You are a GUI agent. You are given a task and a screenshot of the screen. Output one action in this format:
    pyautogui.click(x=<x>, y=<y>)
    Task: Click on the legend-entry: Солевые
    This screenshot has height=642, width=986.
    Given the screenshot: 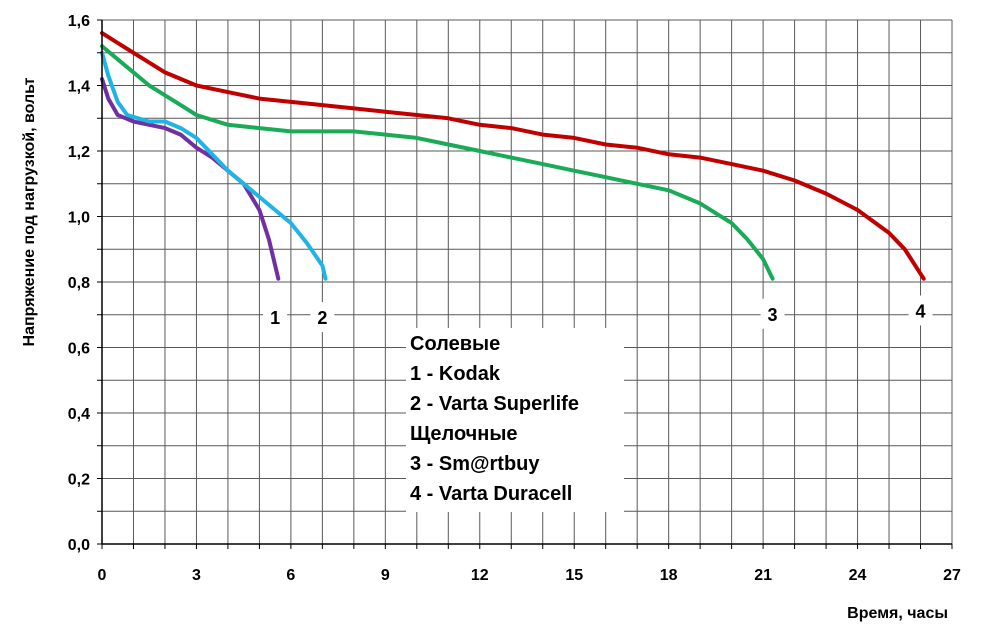 What is the action you would take?
    pyautogui.click(x=455, y=344)
    